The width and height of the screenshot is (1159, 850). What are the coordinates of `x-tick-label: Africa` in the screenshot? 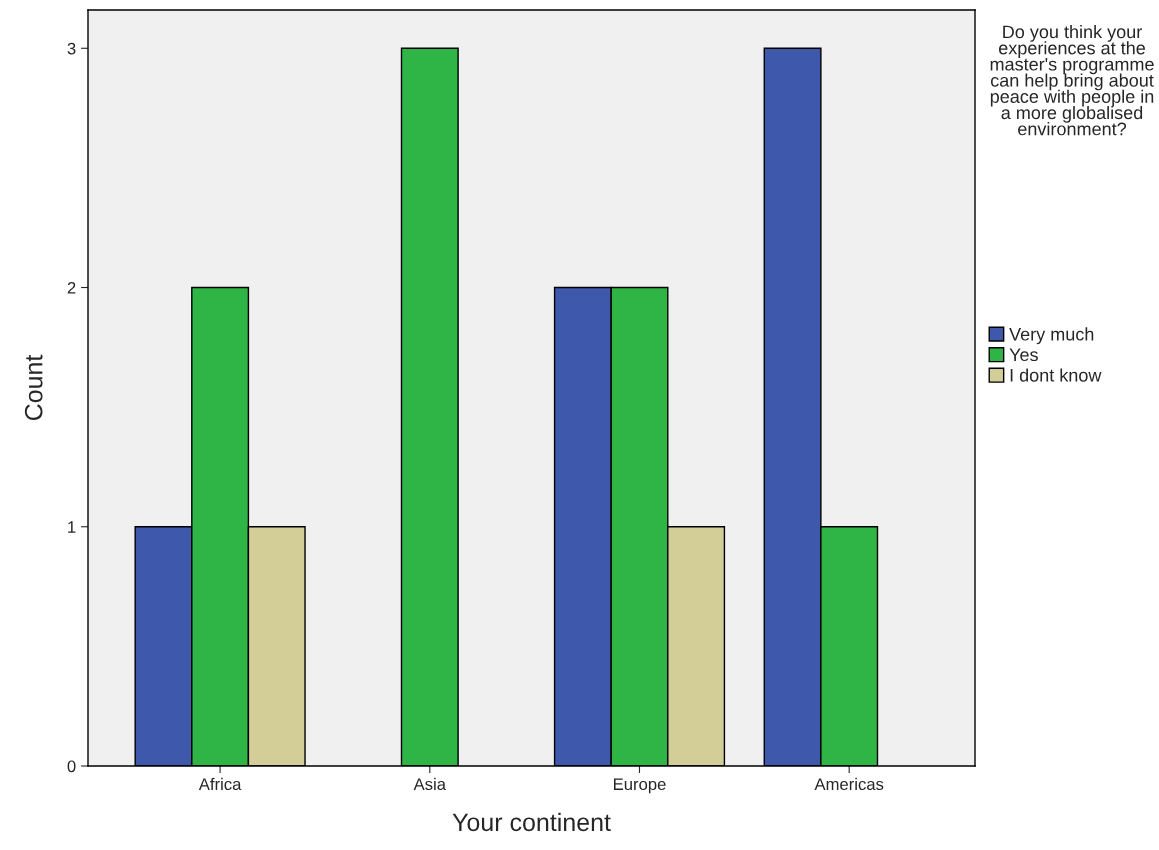 It's located at (220, 784).